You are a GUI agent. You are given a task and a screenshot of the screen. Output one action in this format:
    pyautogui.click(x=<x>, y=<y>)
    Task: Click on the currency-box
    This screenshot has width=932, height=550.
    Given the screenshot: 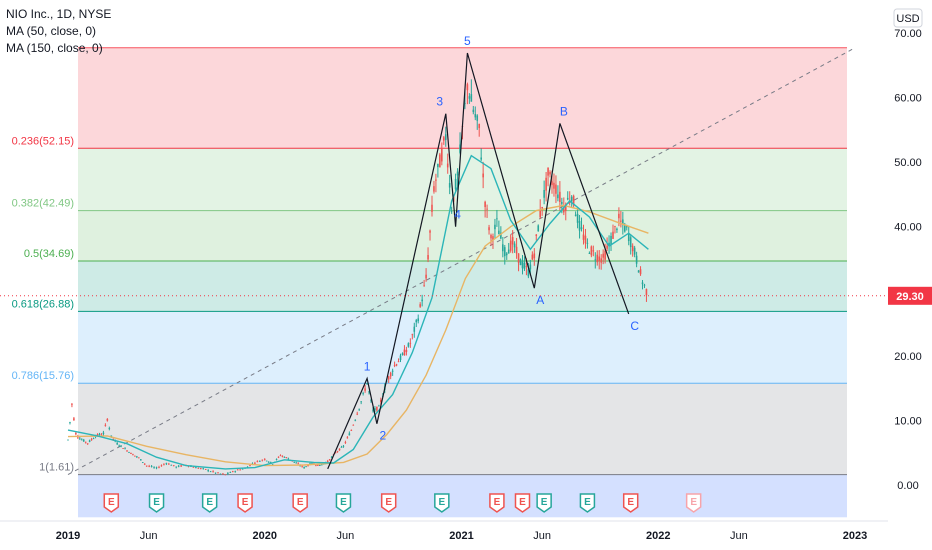 What is the action you would take?
    pyautogui.click(x=908, y=18)
    